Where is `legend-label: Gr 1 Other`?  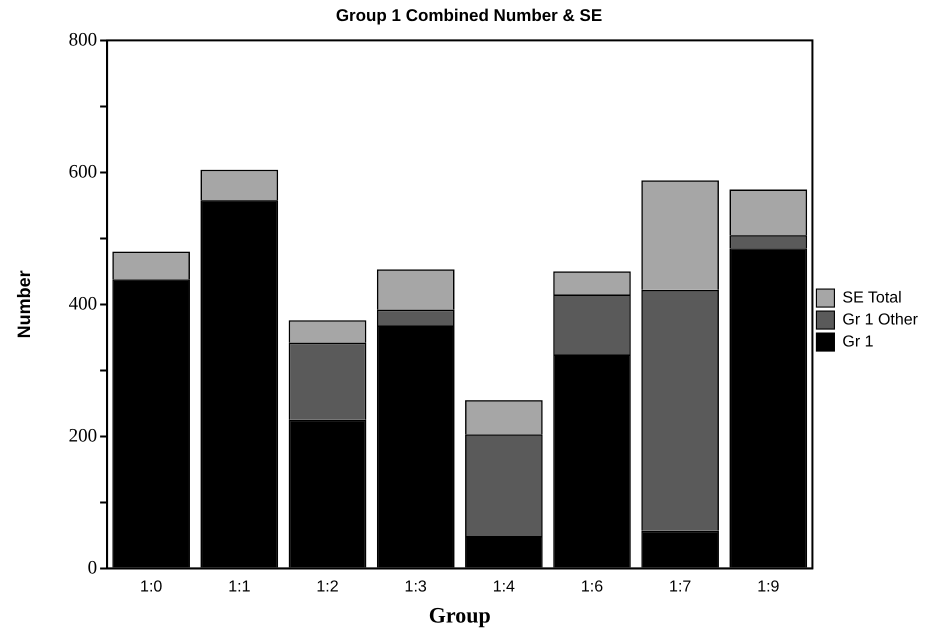 legend-label: Gr 1 Other is located at coordinates (880, 319).